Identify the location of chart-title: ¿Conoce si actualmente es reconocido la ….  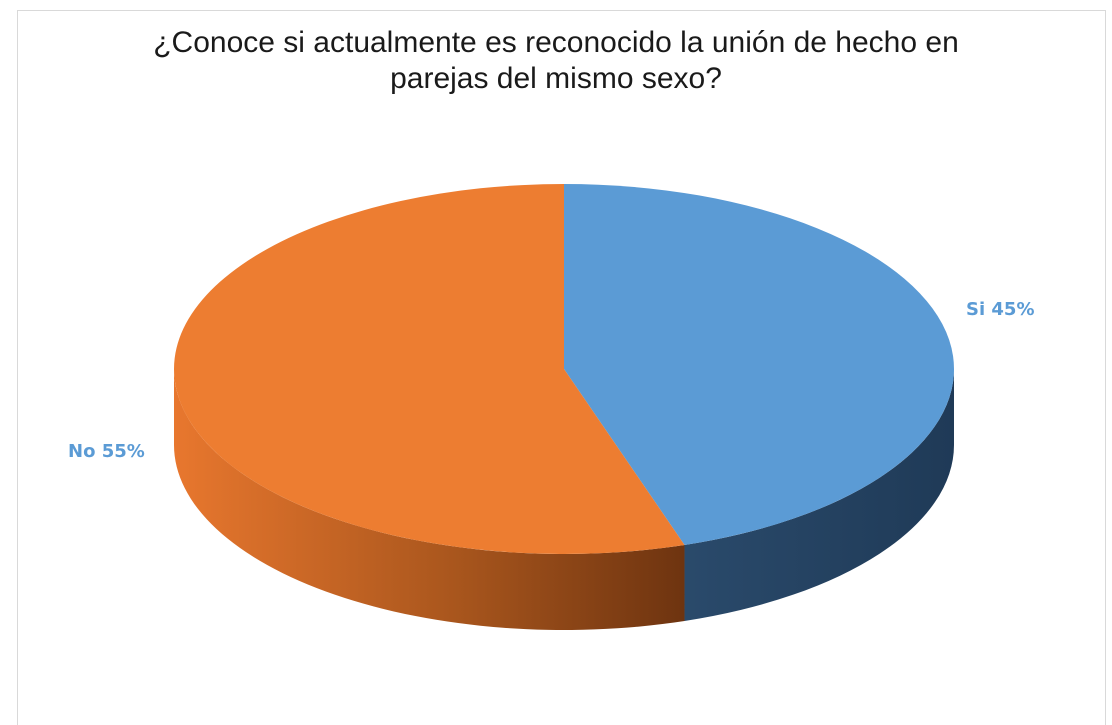
(556, 61).